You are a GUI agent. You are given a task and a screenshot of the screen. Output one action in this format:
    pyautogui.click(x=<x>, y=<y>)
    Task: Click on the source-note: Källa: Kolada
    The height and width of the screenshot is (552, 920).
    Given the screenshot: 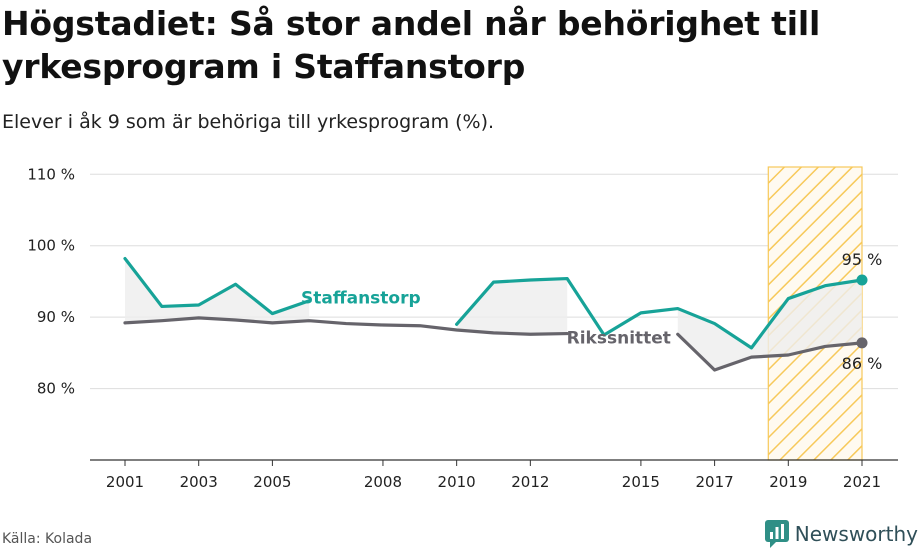 What is the action you would take?
    pyautogui.click(x=47, y=539)
    